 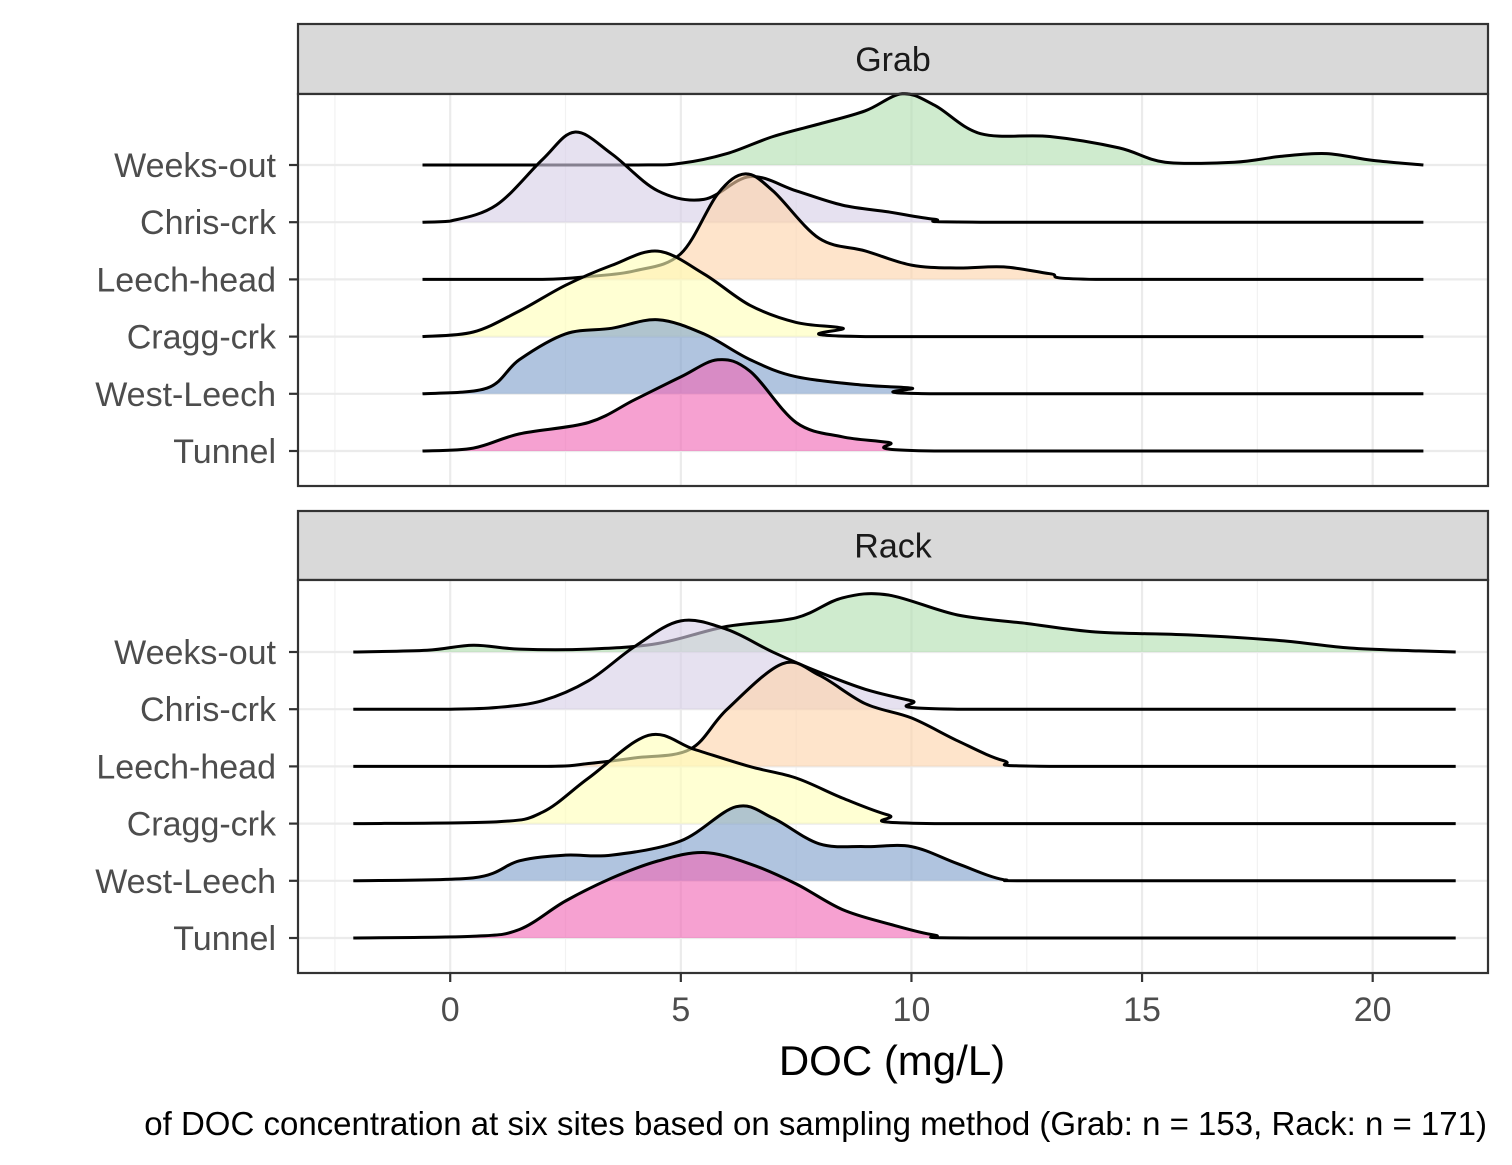 I want to click on ridge-chris-crk, so click(x=904, y=664).